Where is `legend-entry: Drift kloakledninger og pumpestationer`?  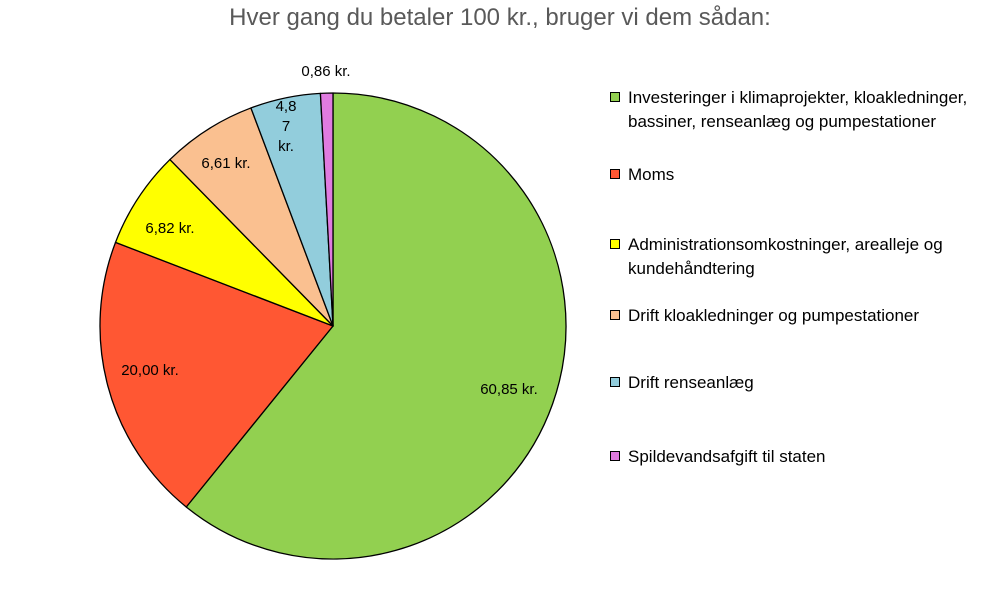 legend-entry: Drift kloakledninger og pumpestationer is located at coordinates (802, 316).